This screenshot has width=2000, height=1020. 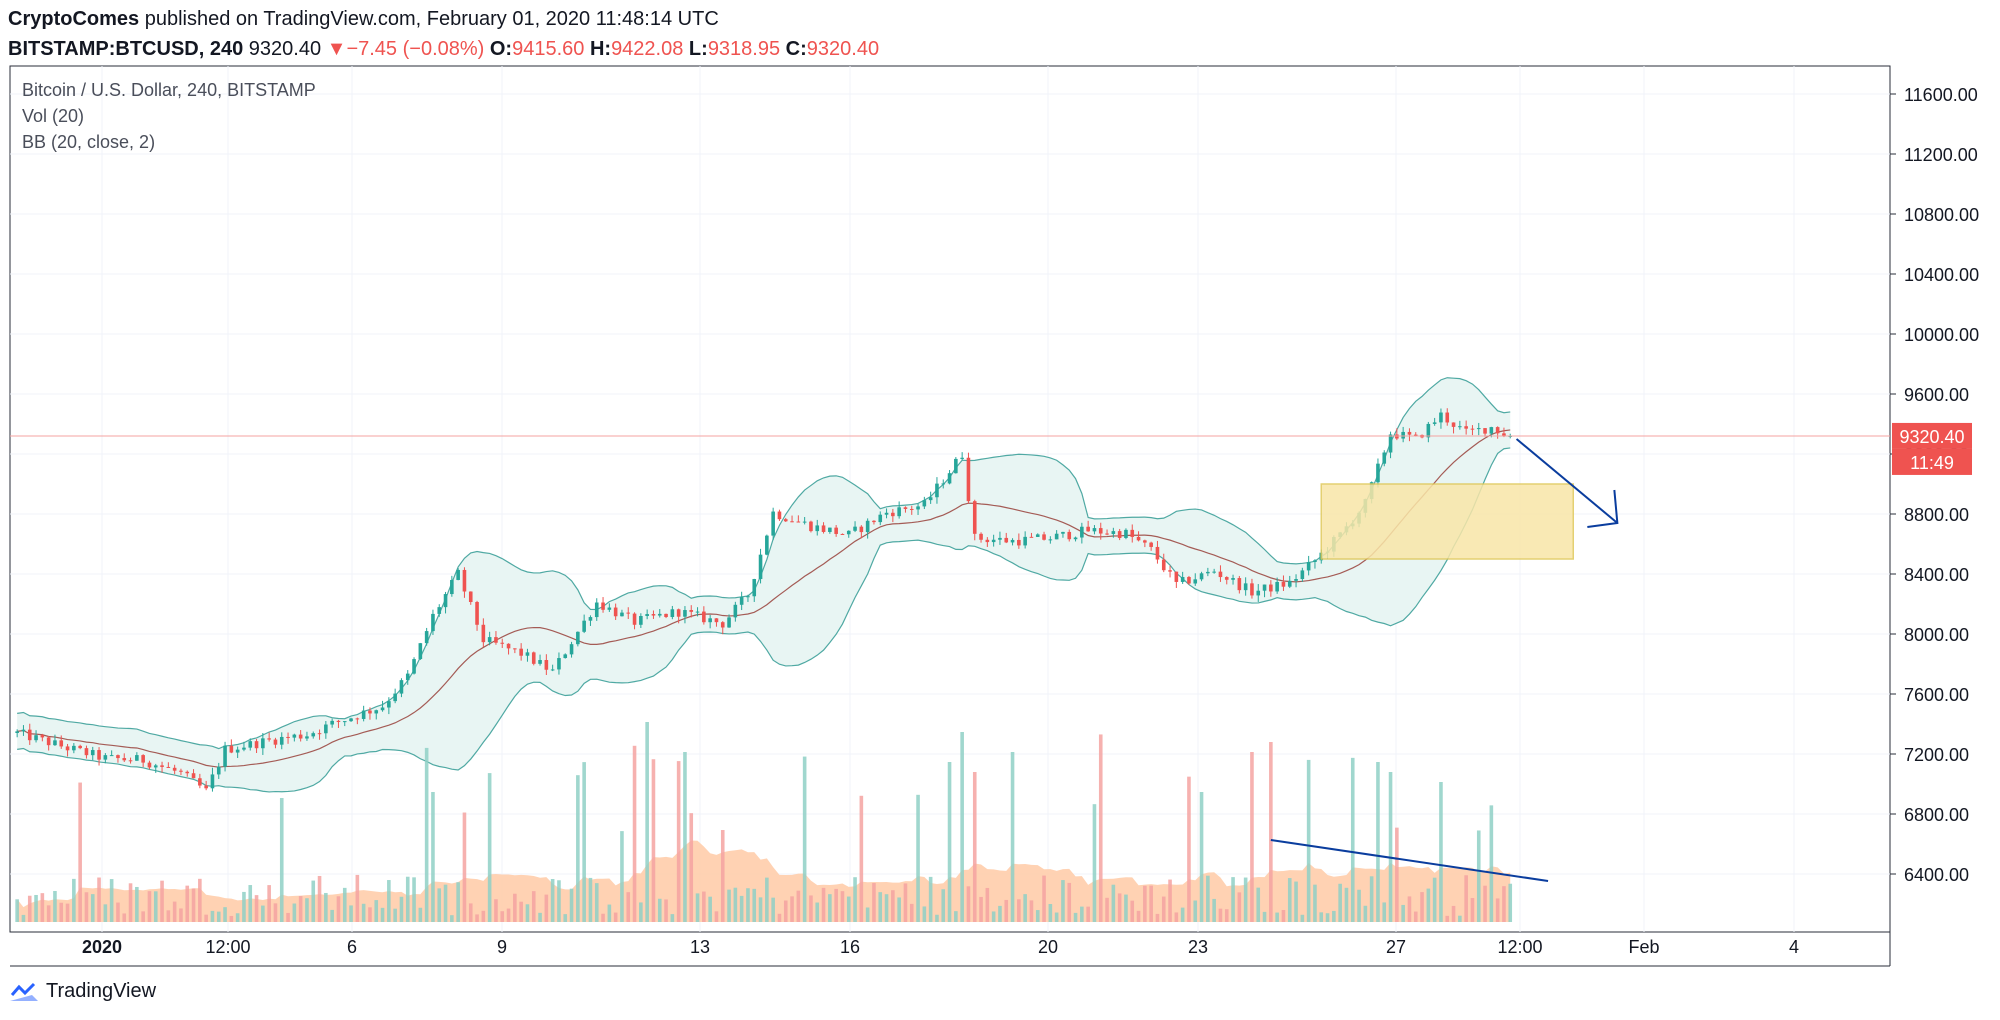 What do you see at coordinates (700, 947) in the screenshot?
I see `x-tick-label: 13` at bounding box center [700, 947].